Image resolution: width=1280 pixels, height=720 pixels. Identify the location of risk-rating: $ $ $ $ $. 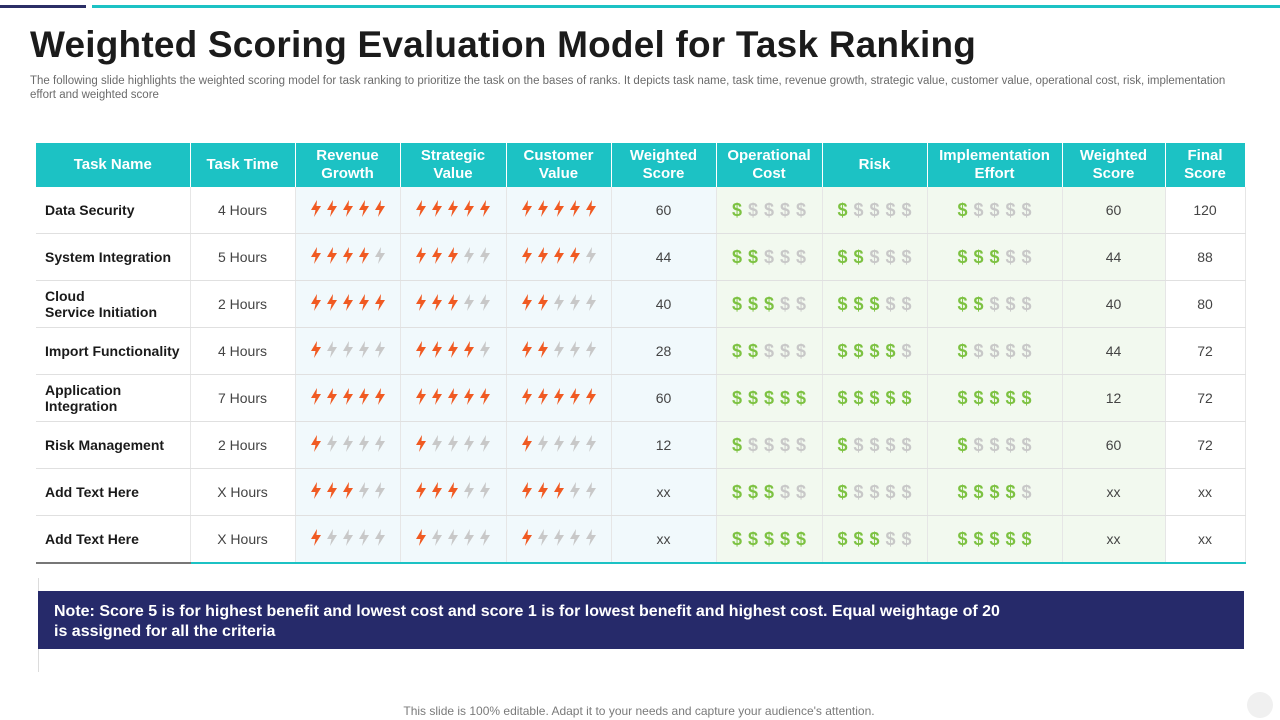
(875, 398).